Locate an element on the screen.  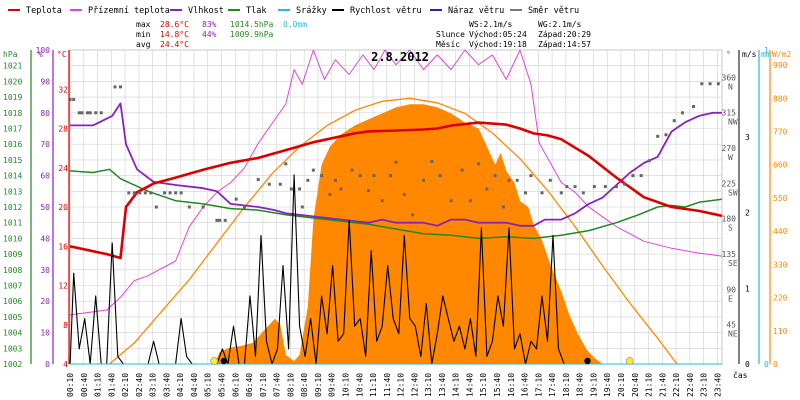
tick-label-time: 00:10 is located at coordinates (70, 385).